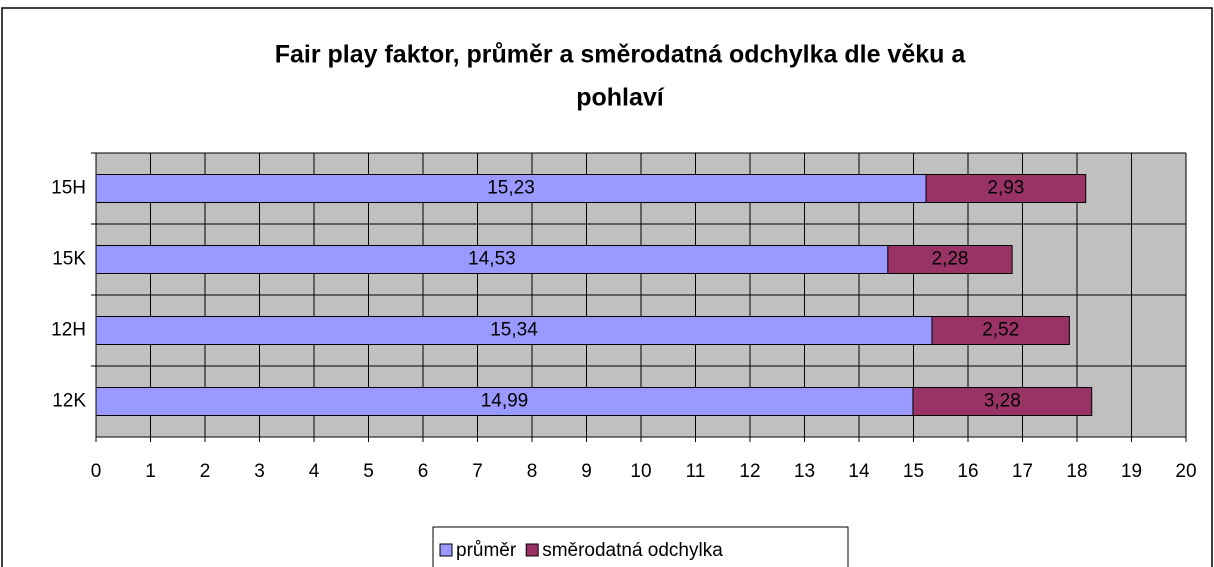 The width and height of the screenshot is (1214, 567). Describe the element at coordinates (586, 471) in the screenshot. I see `x-tick-label: 9` at that location.